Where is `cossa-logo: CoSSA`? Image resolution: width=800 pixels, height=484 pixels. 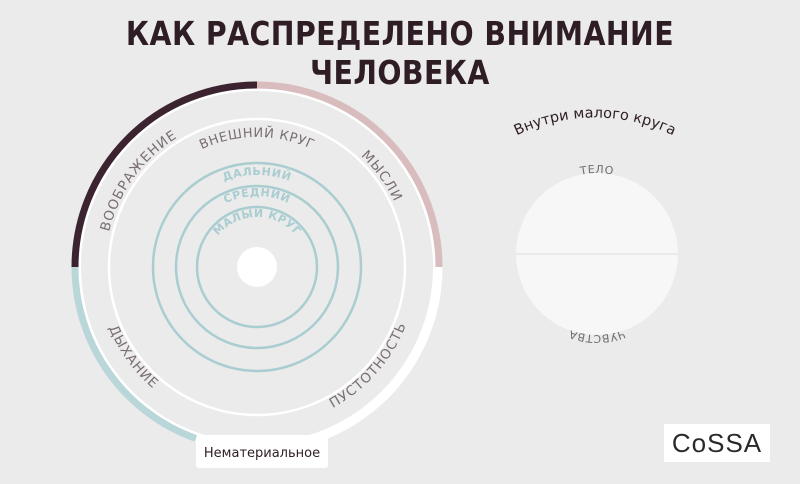
cossa-logo: CoSSA is located at coordinates (717, 443).